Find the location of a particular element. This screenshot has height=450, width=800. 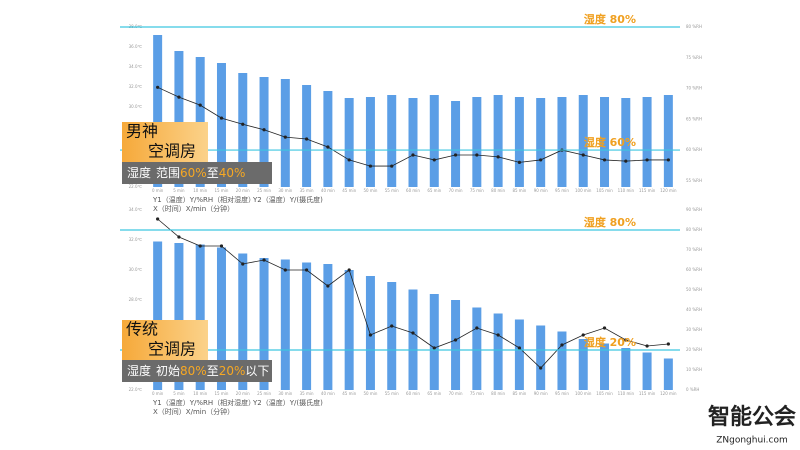

x-tick-label: 75 min is located at coordinates (477, 393).